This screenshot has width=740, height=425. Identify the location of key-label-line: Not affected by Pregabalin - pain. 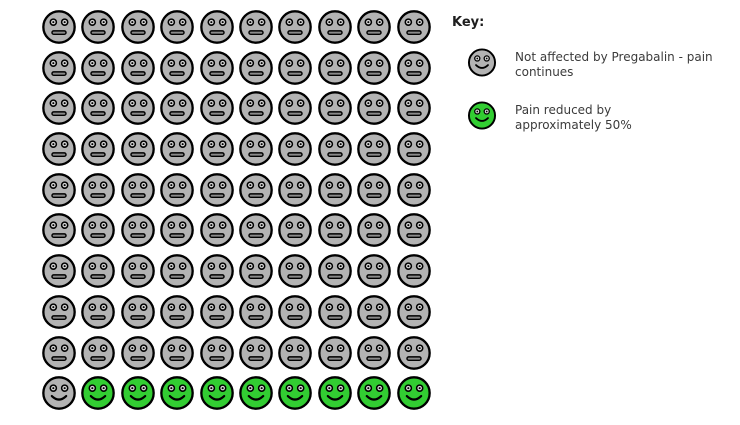
(614, 57).